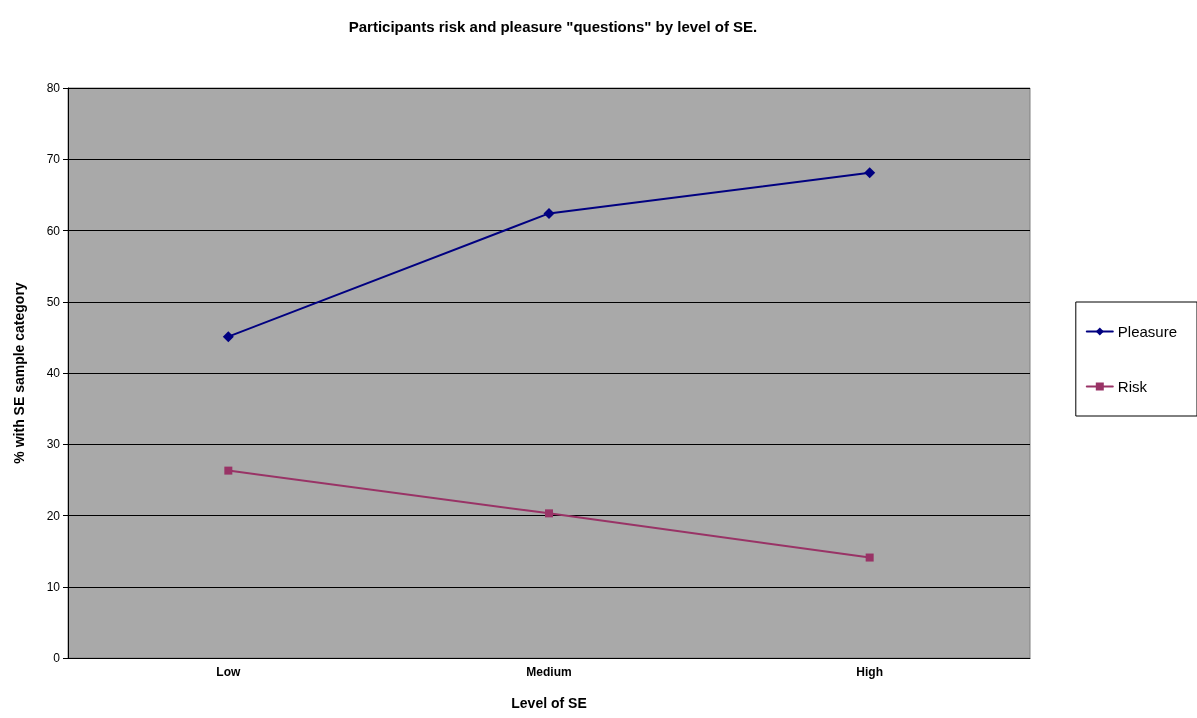 Image resolution: width=1197 pixels, height=718 pixels. Describe the element at coordinates (53, 515) in the screenshot. I see `y-tick-label: 20` at that location.